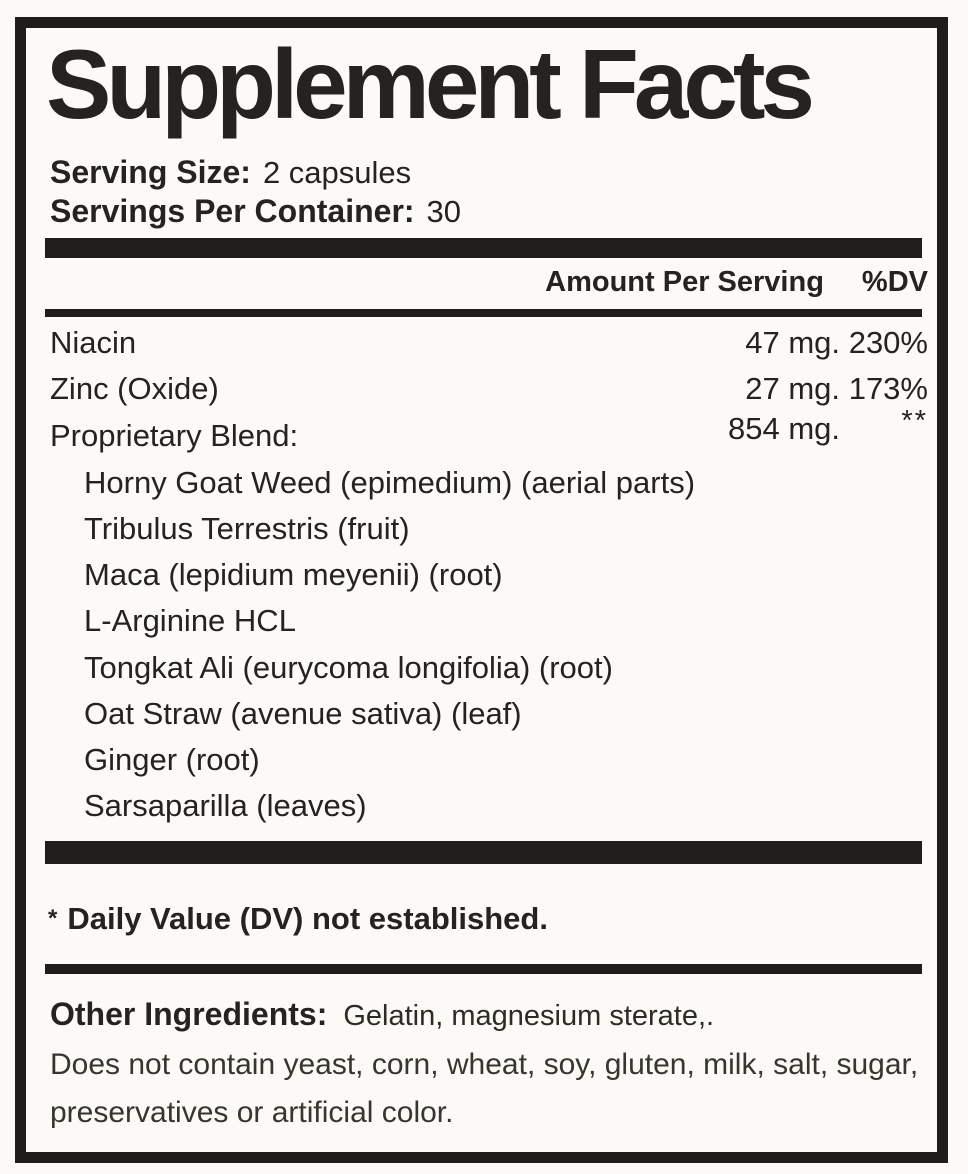  I want to click on other-ingredients-value: Gelatin, magnesium sterate,., so click(529, 1016).